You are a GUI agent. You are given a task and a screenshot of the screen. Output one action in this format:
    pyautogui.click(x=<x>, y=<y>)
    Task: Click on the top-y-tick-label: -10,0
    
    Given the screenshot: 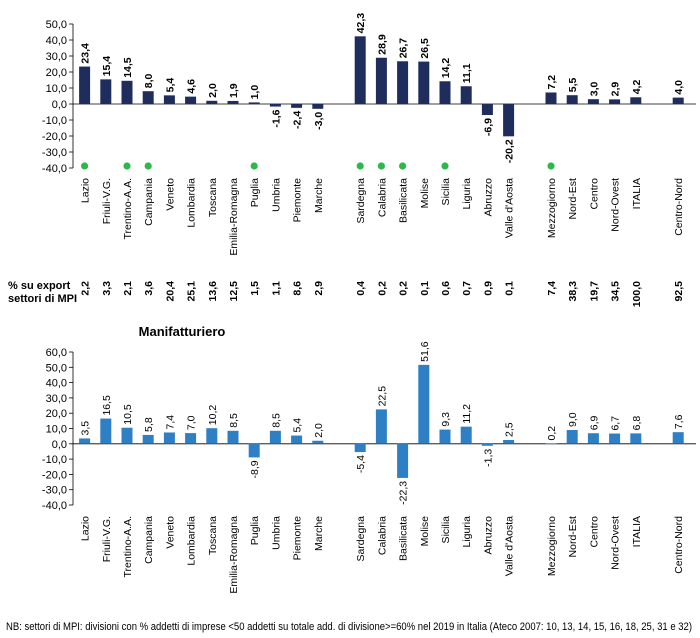 What is the action you would take?
    pyautogui.click(x=54, y=121)
    